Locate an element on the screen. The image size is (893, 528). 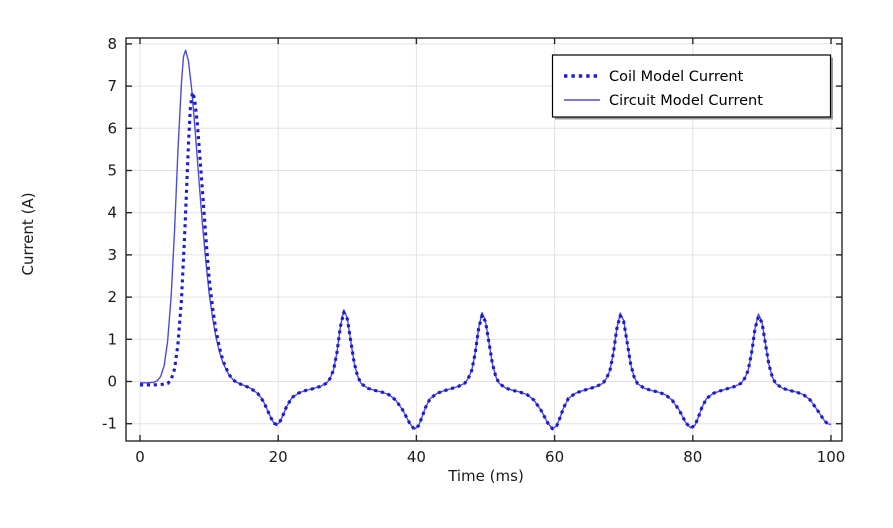
legend-label-coil-model: Coil Model Current is located at coordinates (676, 77).